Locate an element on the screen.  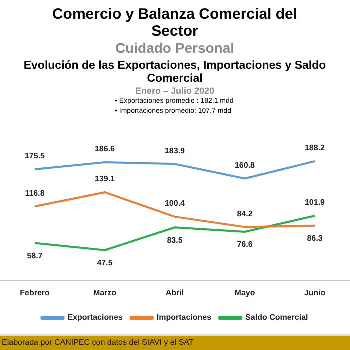
text: Evolución de las Exportaciones, Importaciones y Saldo Comercial is located at coordinates (175, 73).